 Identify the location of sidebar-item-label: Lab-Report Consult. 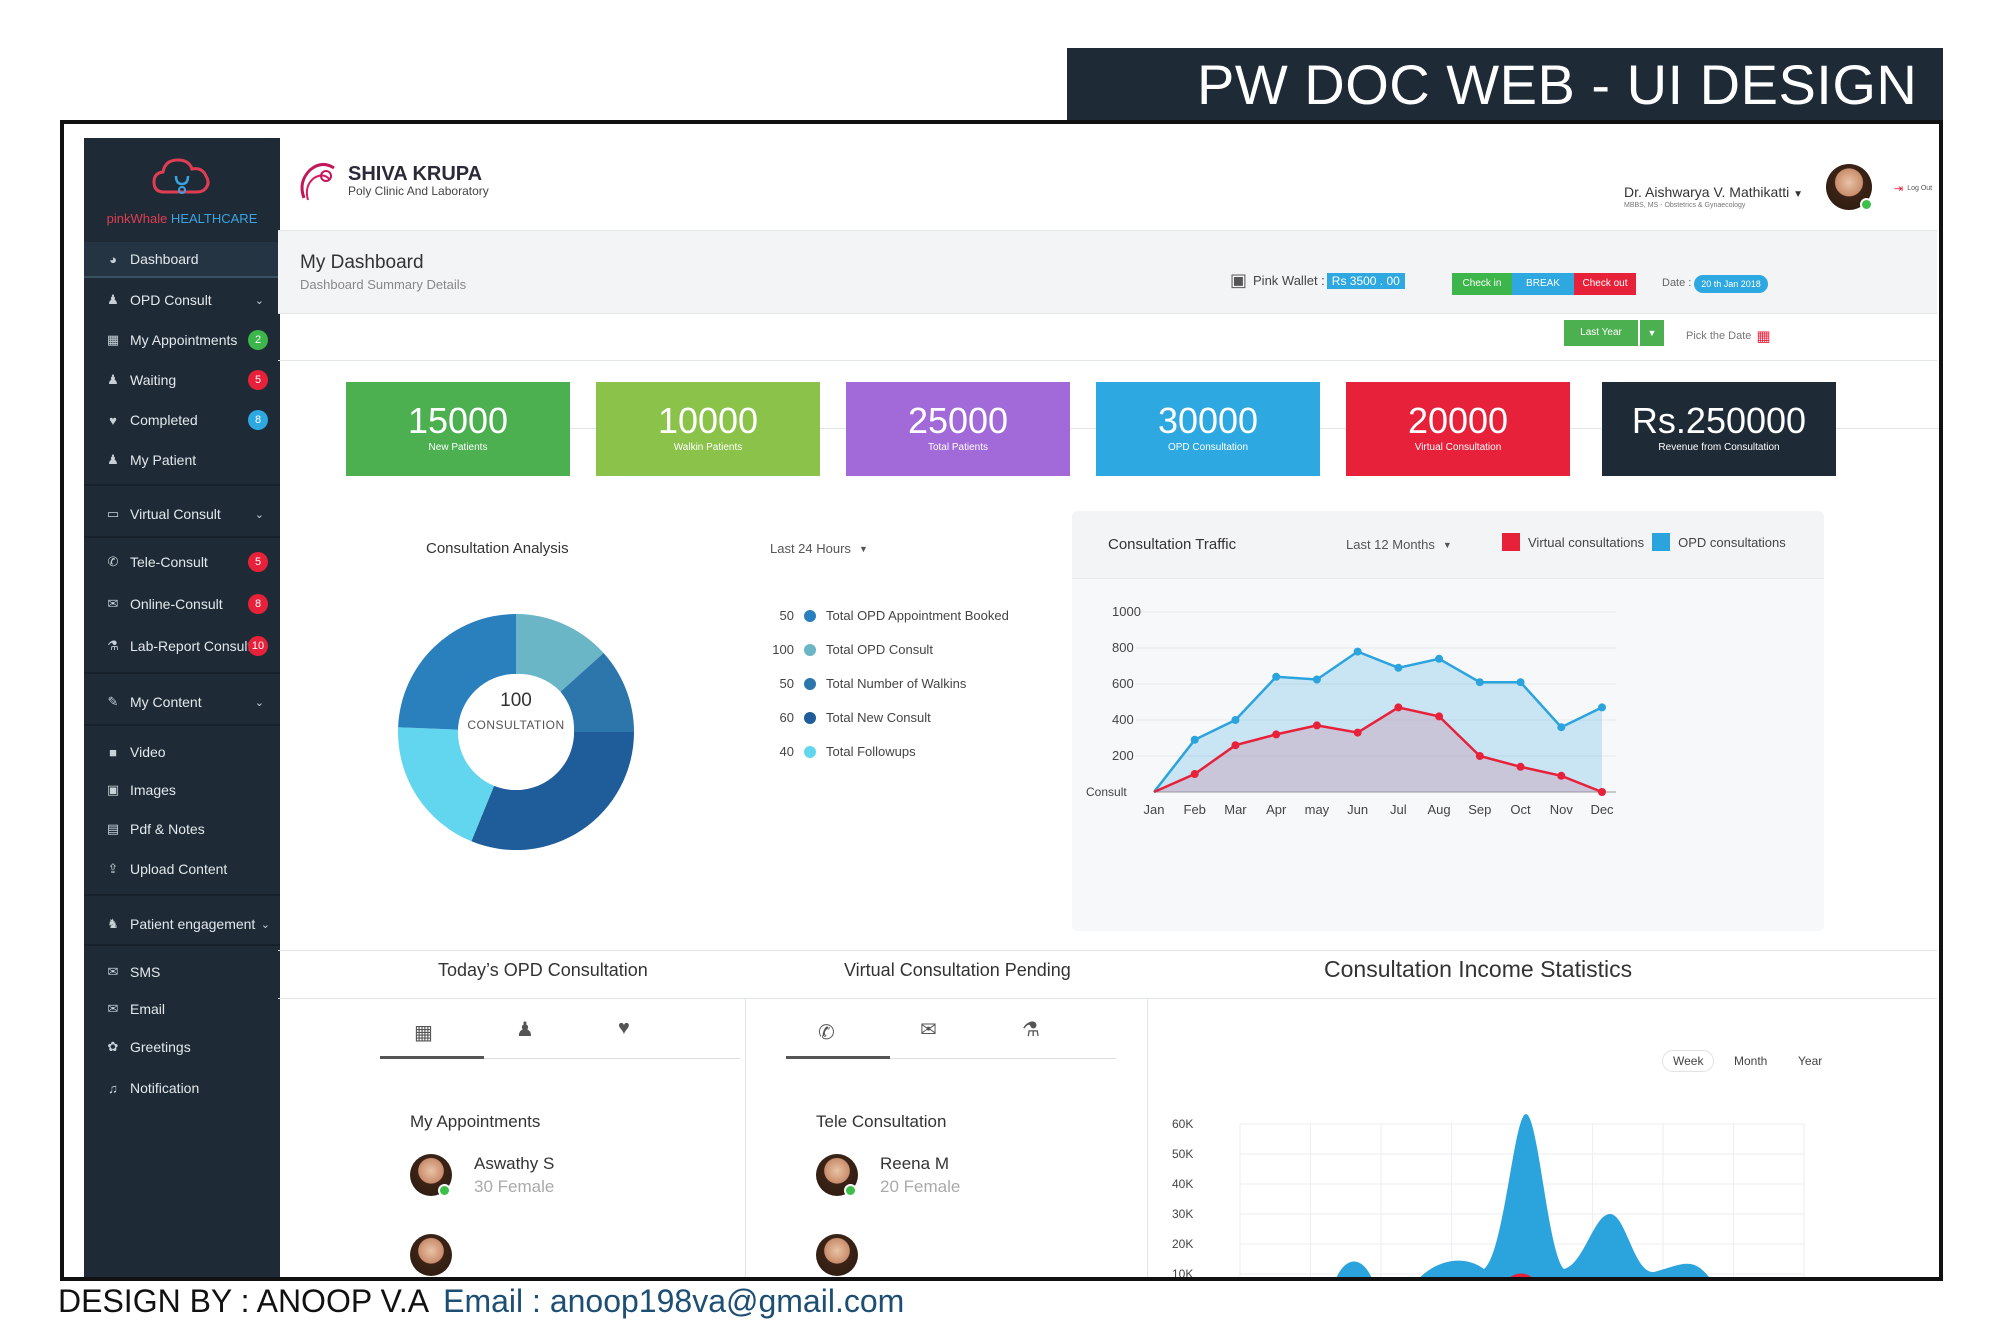
(191, 646).